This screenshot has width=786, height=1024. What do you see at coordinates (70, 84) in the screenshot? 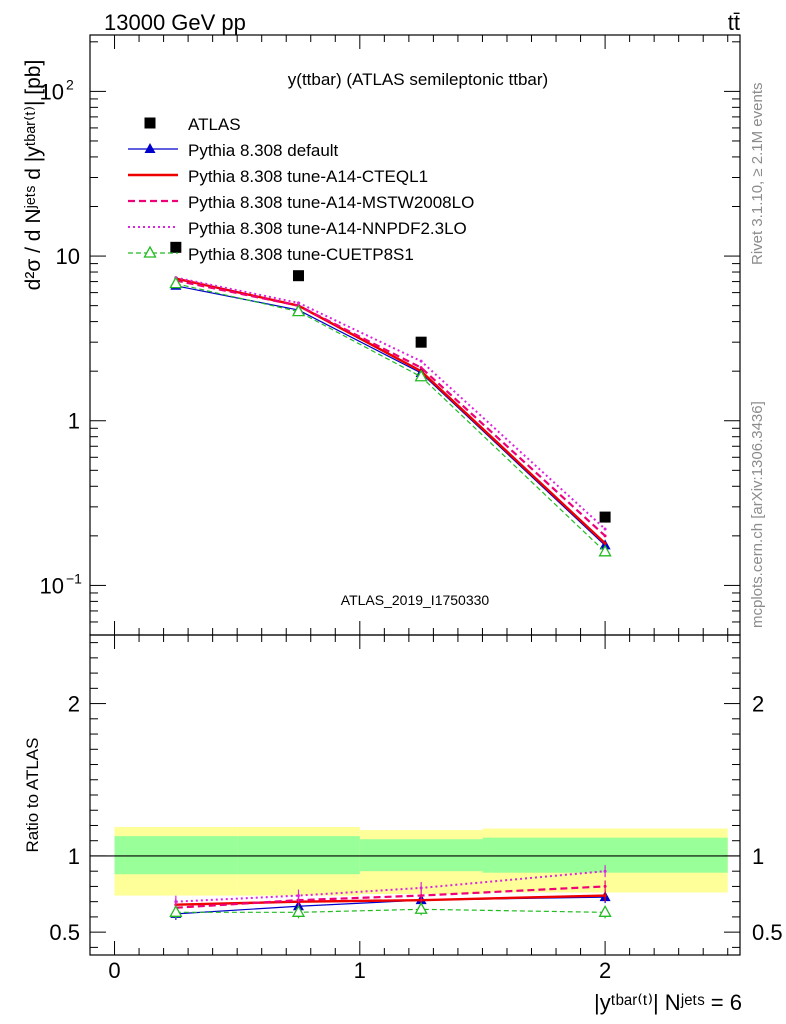
I see `y-tick-label-exp: 2` at bounding box center [70, 84].